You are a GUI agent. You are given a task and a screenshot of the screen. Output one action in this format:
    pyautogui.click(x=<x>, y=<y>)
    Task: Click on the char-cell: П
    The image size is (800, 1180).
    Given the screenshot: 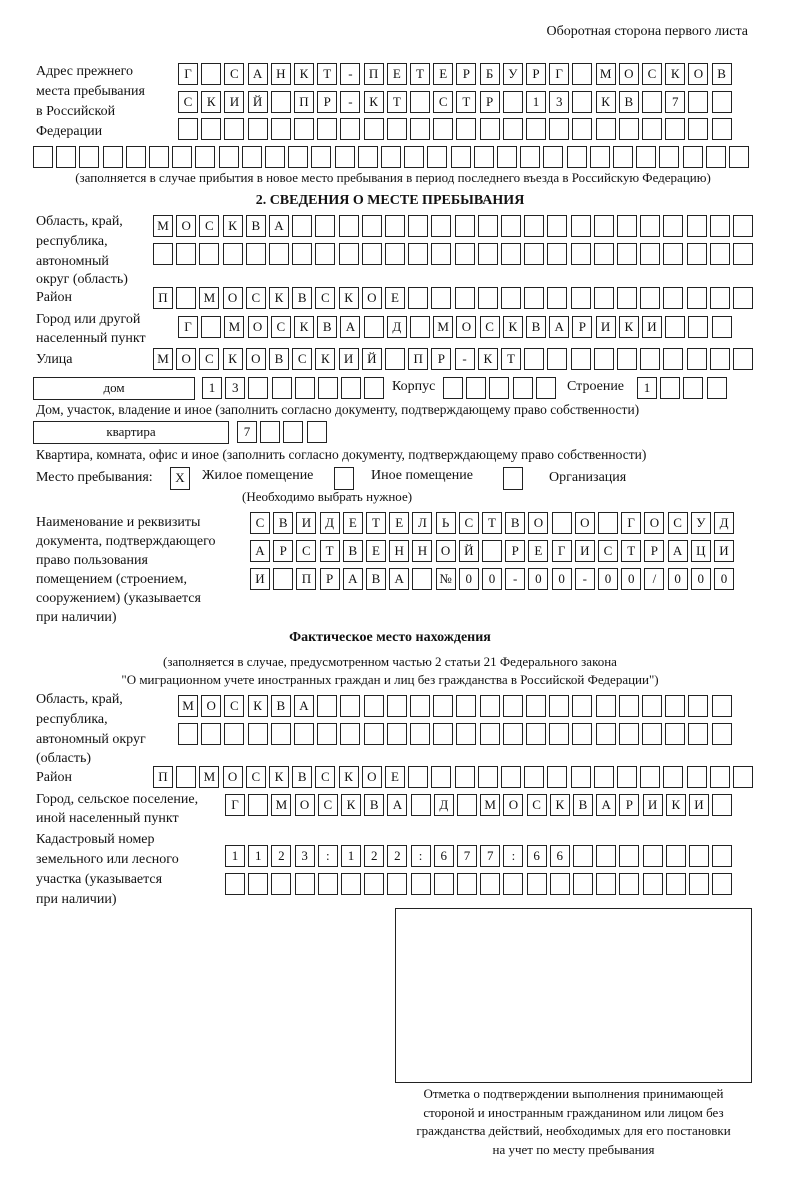 What is the action you would take?
    pyautogui.click(x=304, y=102)
    